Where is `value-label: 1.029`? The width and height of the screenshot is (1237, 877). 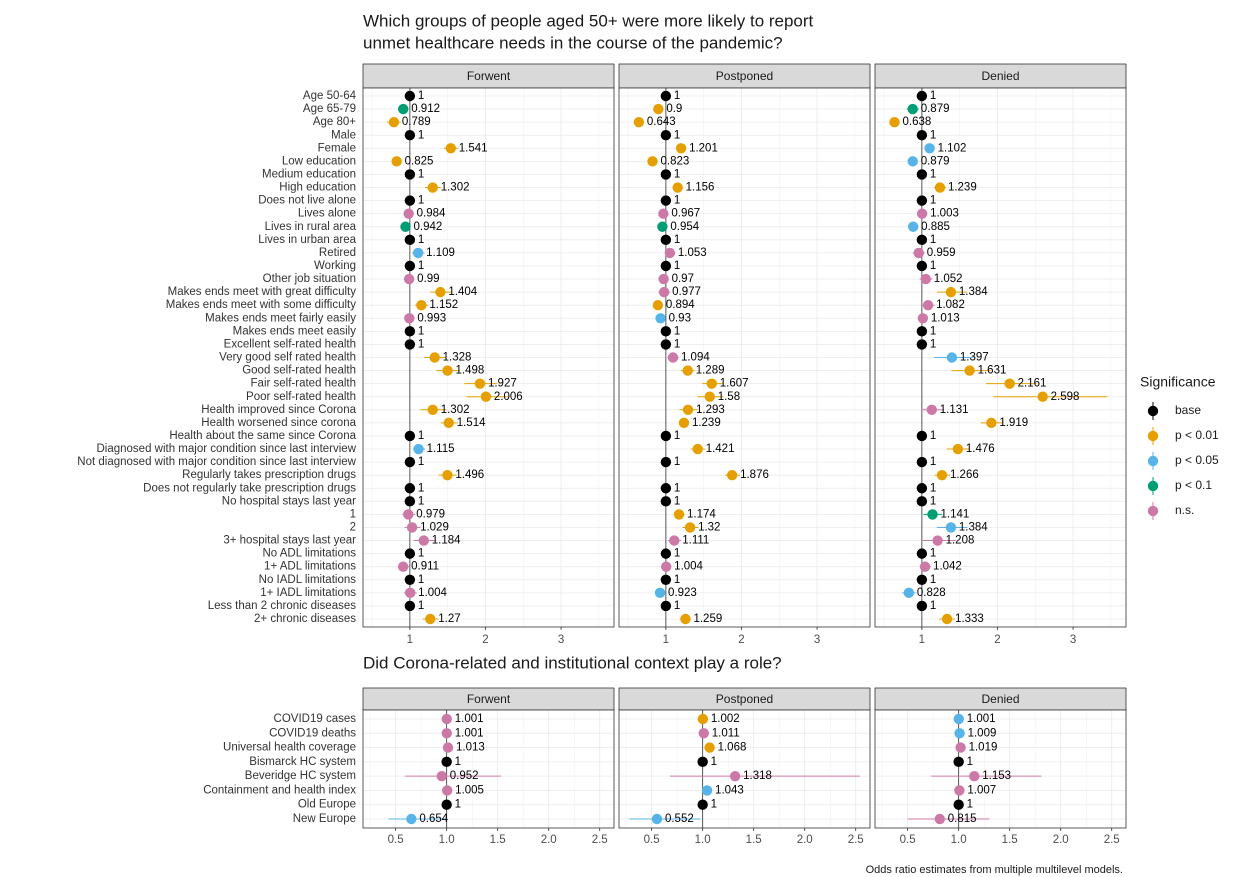 value-label: 1.029 is located at coordinates (434, 528).